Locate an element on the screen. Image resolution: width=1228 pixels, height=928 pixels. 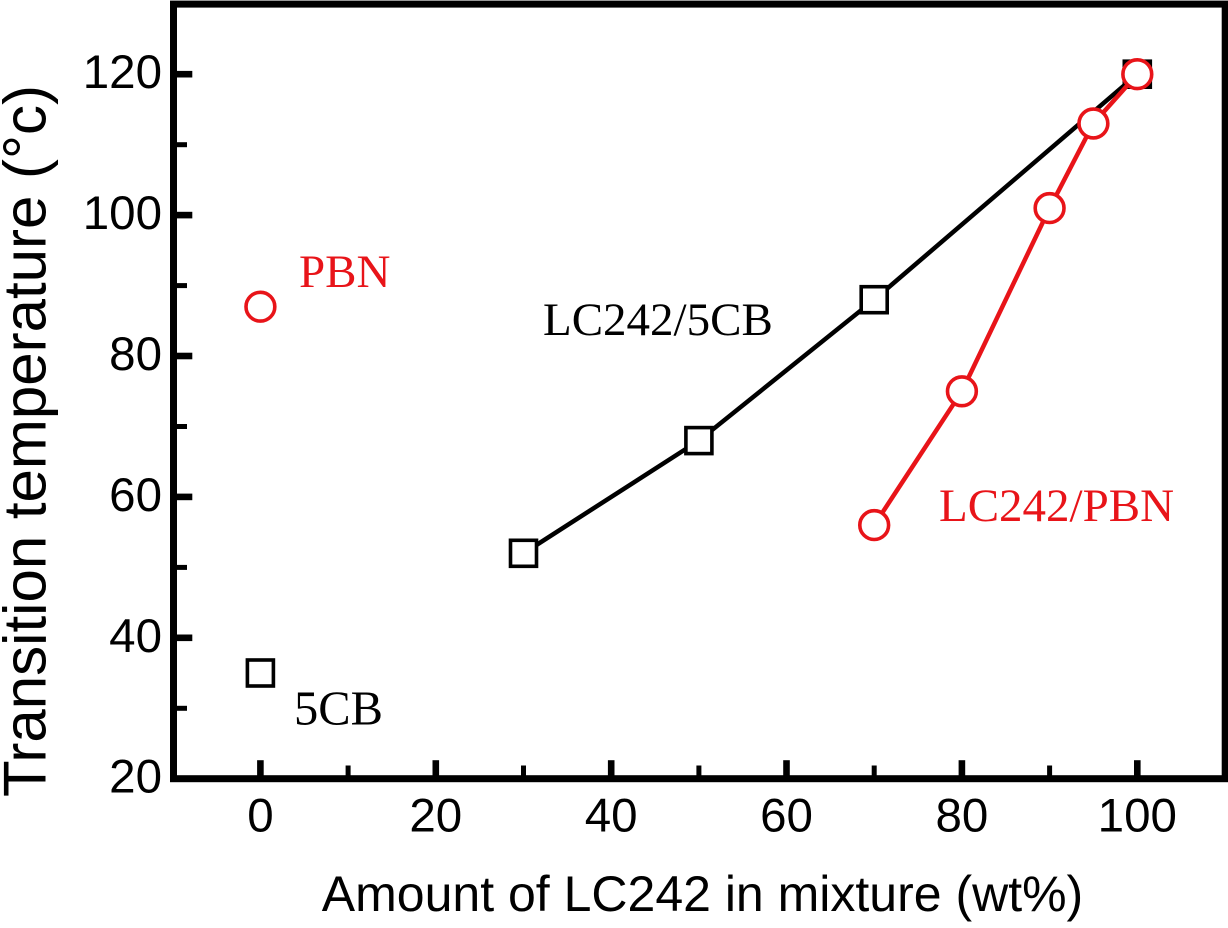
svg-text: LC242/5CB is located at coordinates (658, 320).